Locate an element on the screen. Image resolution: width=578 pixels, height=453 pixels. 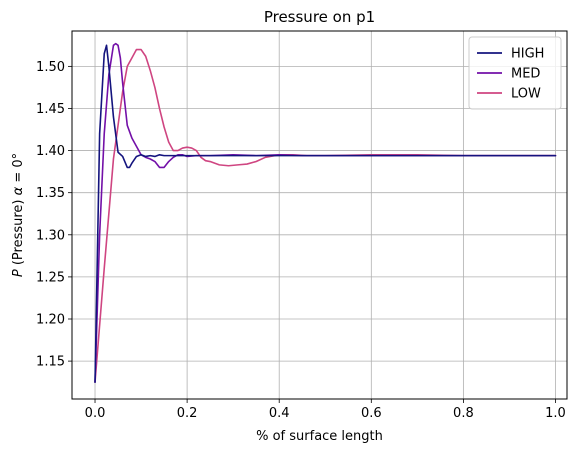
y-axis-title: P (Pressure) α = 0° is located at coordinates (18, 215).